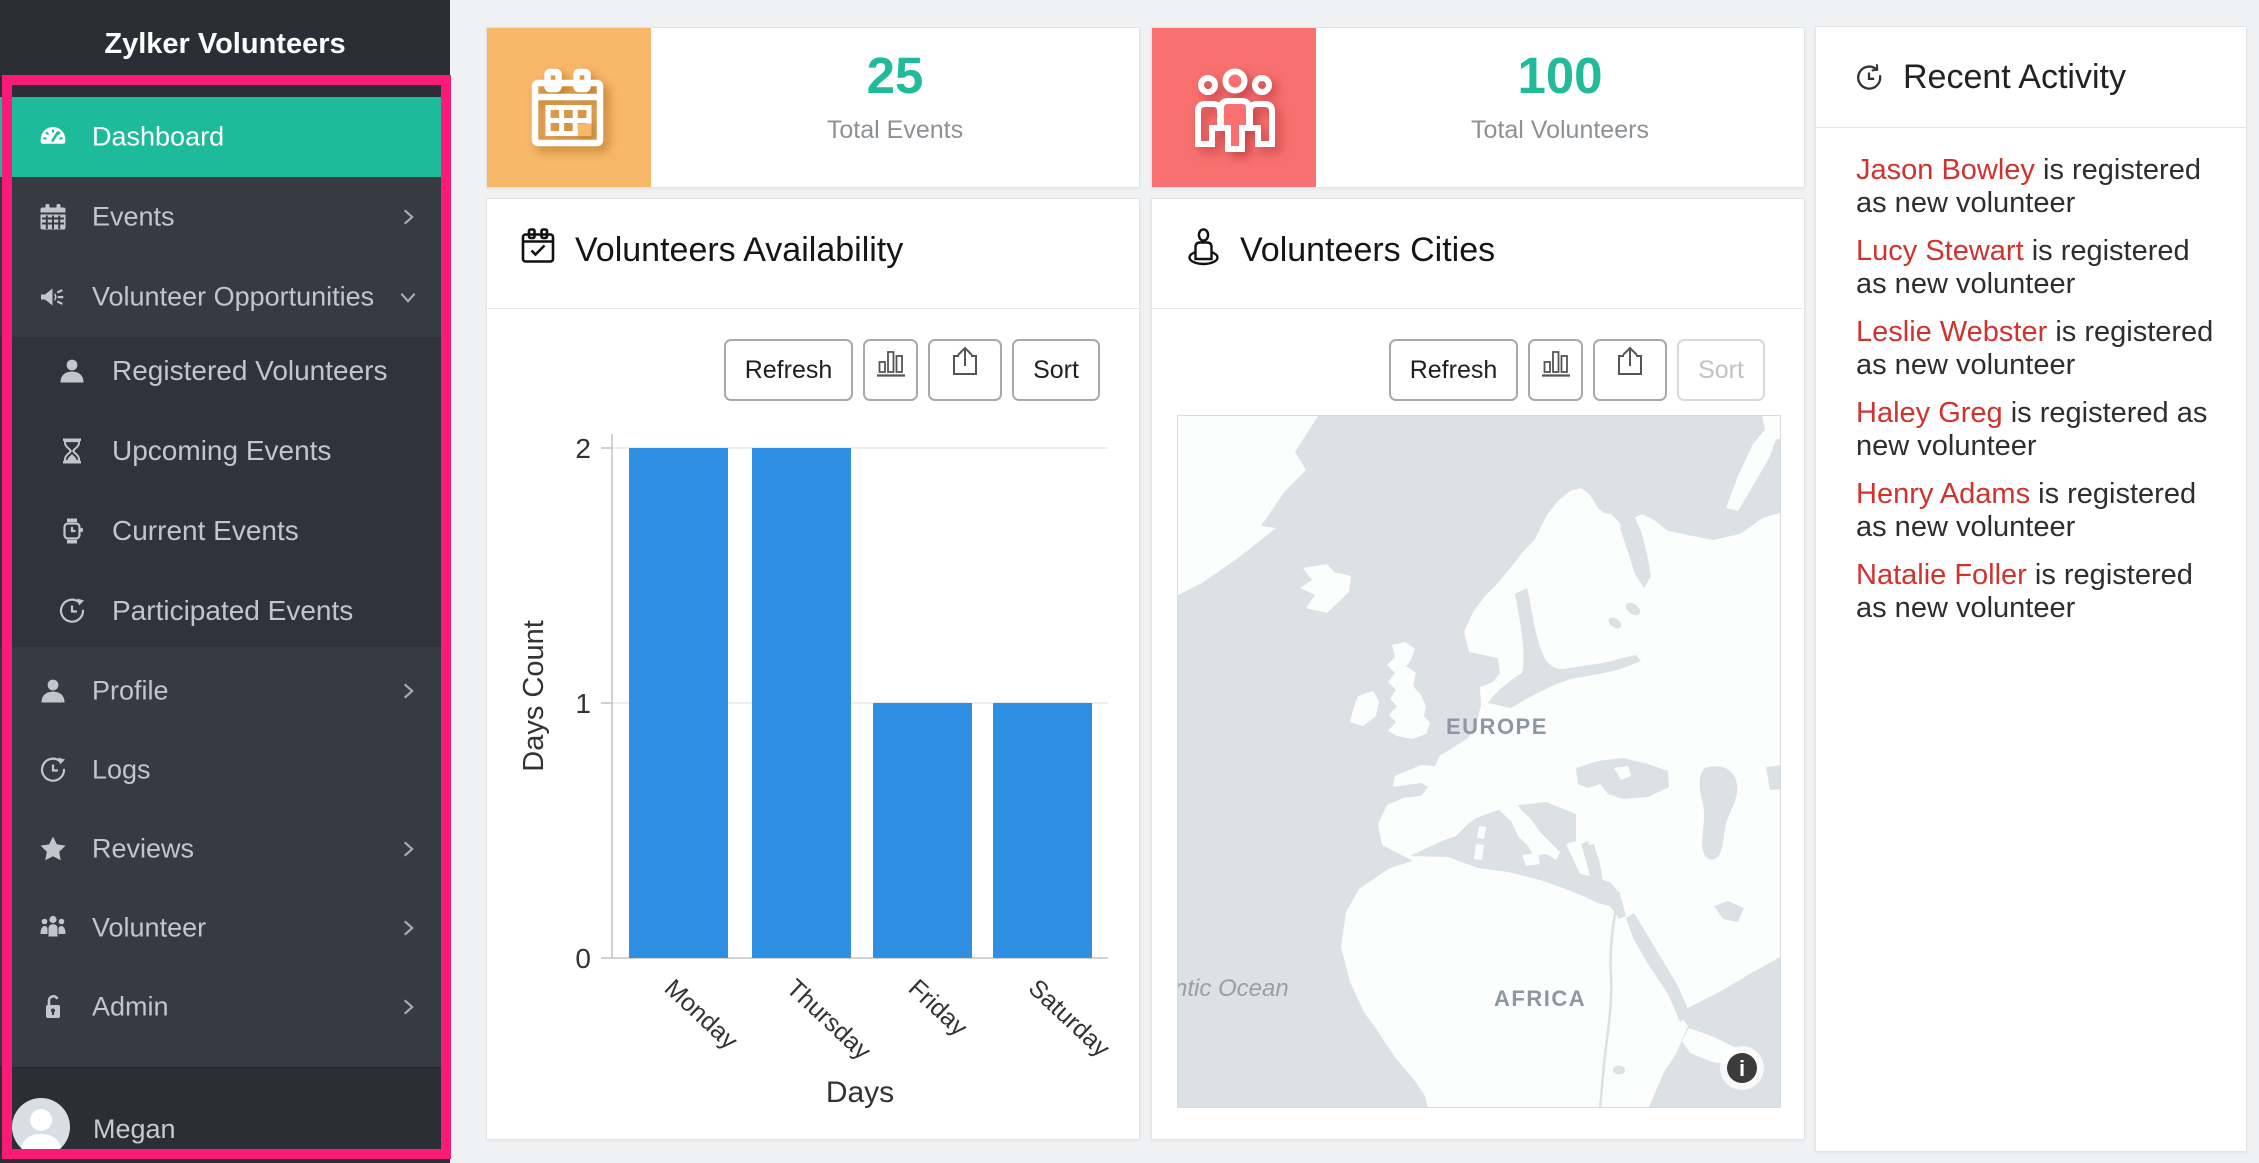  I want to click on svg-text: Days, so click(860, 1092).